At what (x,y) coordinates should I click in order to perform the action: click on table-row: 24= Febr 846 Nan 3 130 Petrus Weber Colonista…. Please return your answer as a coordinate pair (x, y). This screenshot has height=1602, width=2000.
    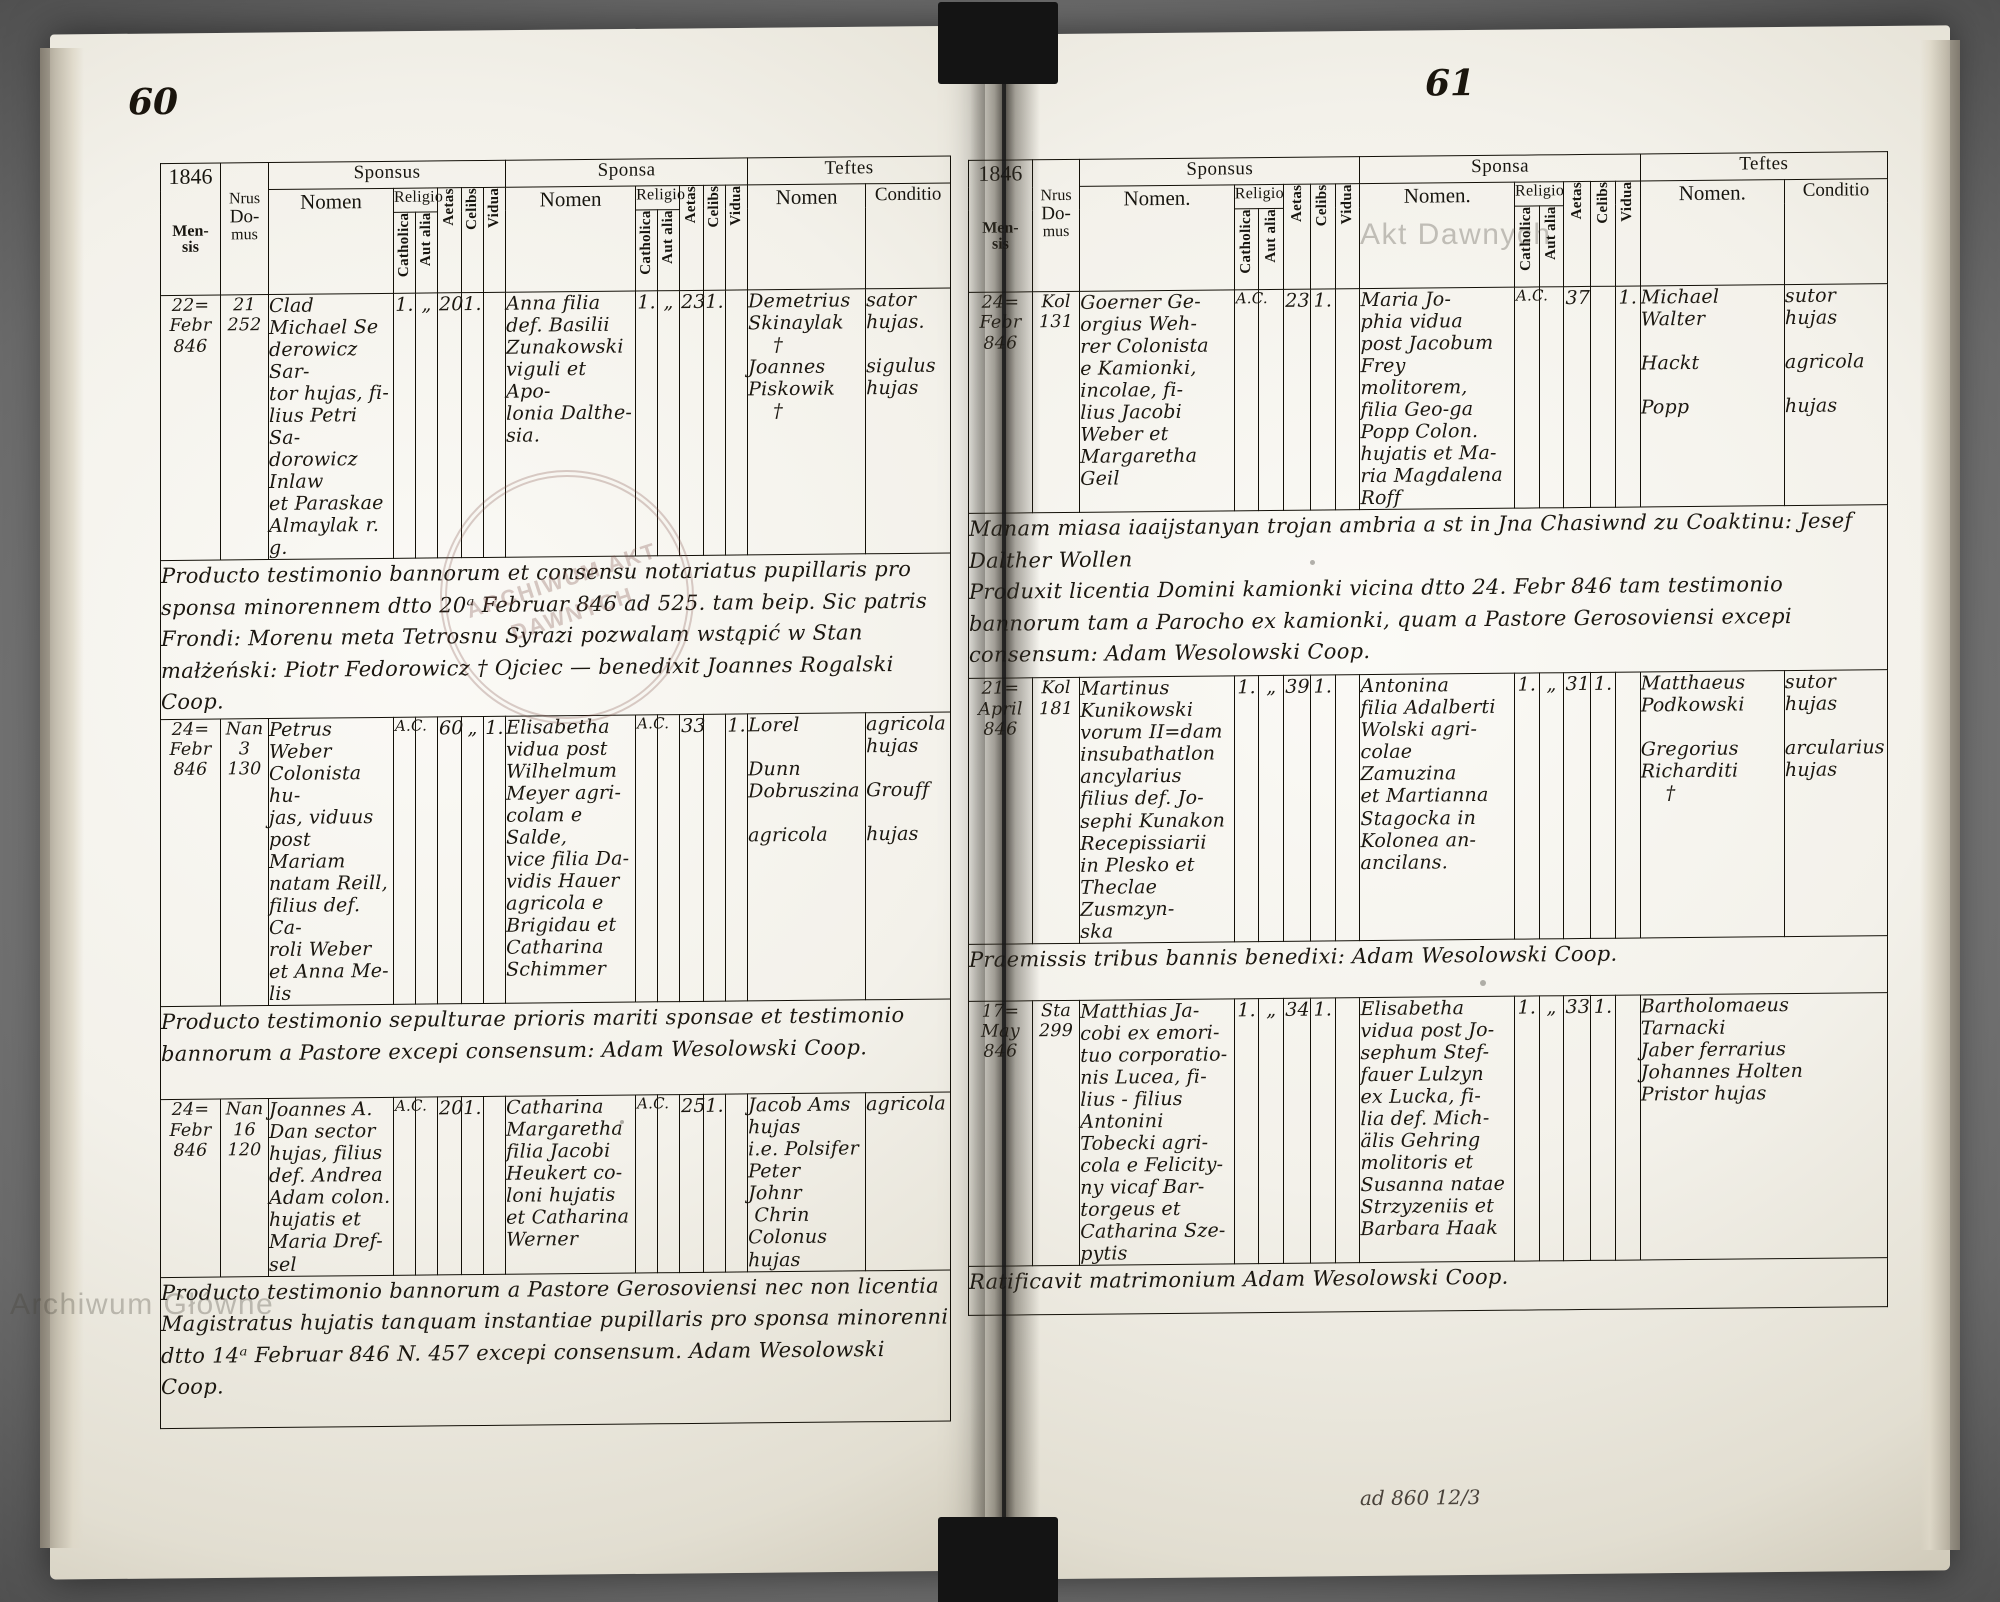
    Looking at the image, I should click on (555, 859).